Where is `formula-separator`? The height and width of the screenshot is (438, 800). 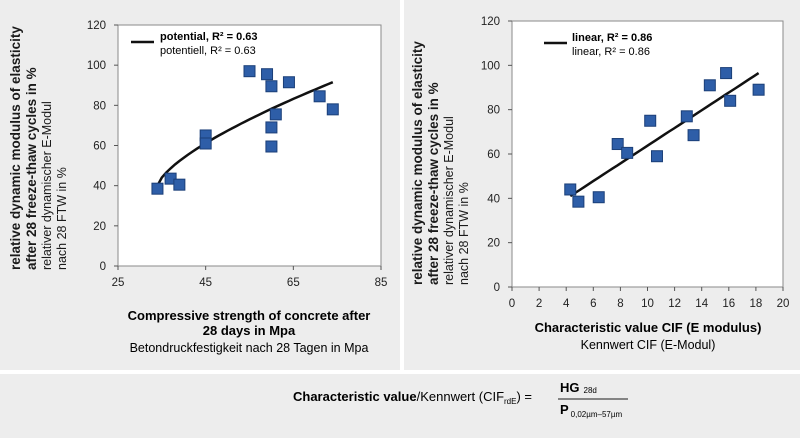 formula-separator is located at coordinates (400, 372).